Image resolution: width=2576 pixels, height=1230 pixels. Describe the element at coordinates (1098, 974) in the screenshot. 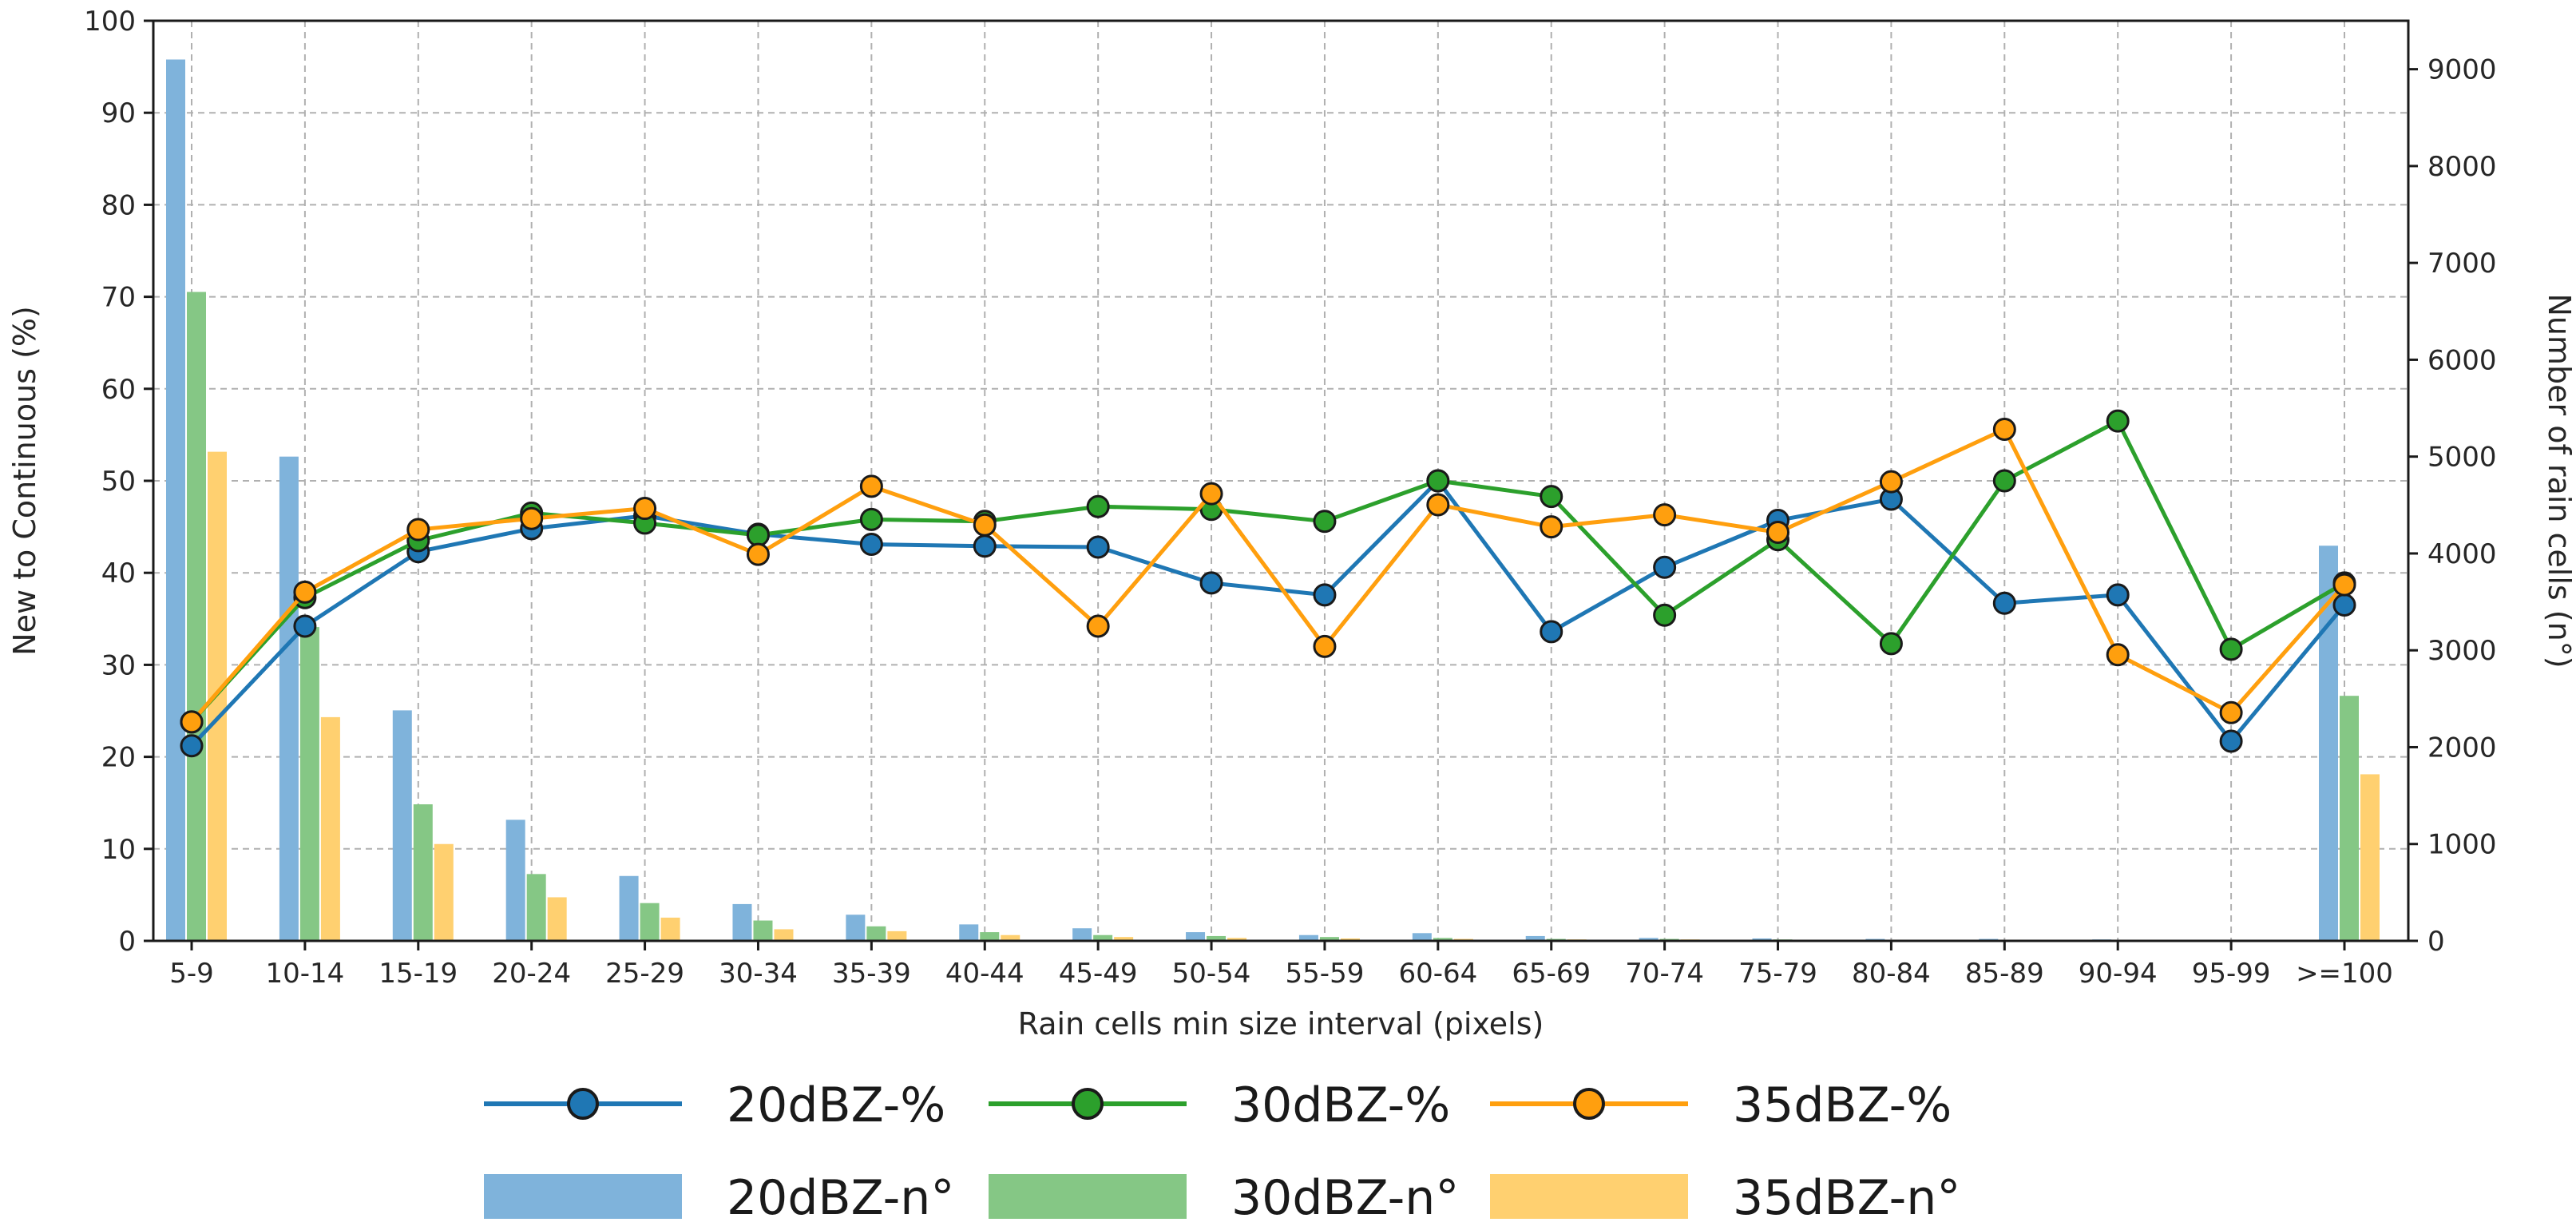

I see `x-tick-label: 45-49` at that location.